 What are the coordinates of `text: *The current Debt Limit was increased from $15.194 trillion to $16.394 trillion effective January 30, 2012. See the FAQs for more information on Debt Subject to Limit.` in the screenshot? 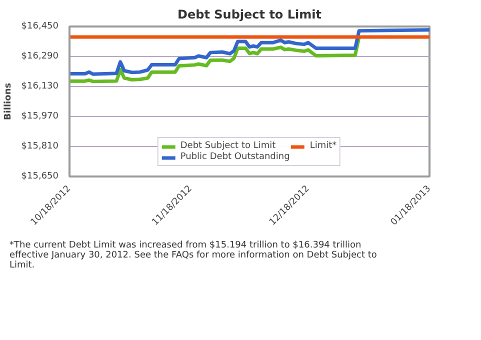 It's located at (194, 255).